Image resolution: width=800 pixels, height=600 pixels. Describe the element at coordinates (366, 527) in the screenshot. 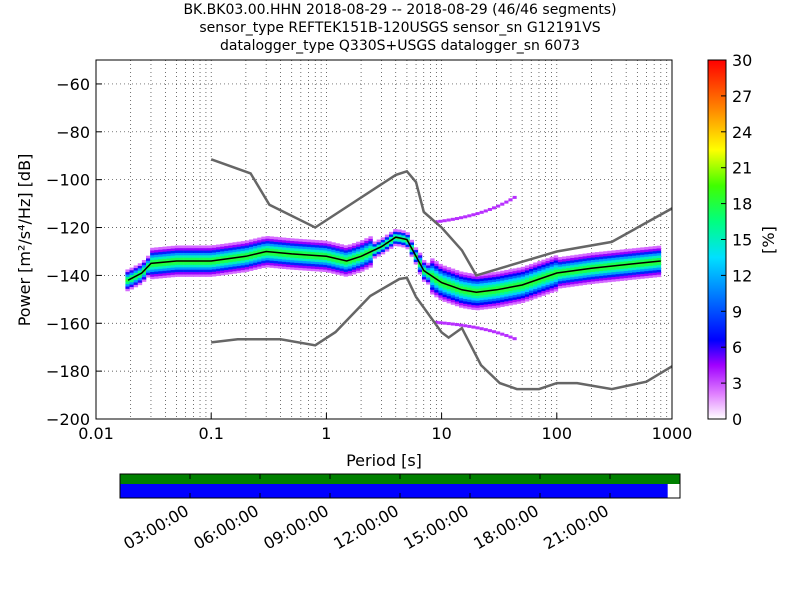

I see `timeline-tick-label: 12:00:00` at that location.